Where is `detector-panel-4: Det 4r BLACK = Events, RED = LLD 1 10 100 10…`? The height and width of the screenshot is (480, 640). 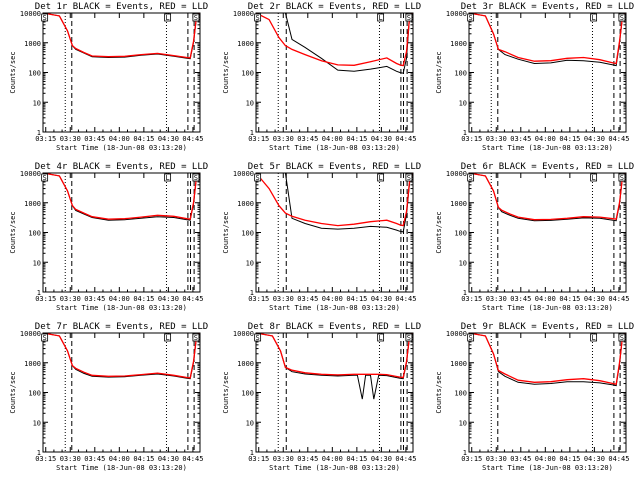
detector-panel-4: Det 4r BLACK = Events, RED = LLD 1 10 100 10… is located at coordinates (108, 237).